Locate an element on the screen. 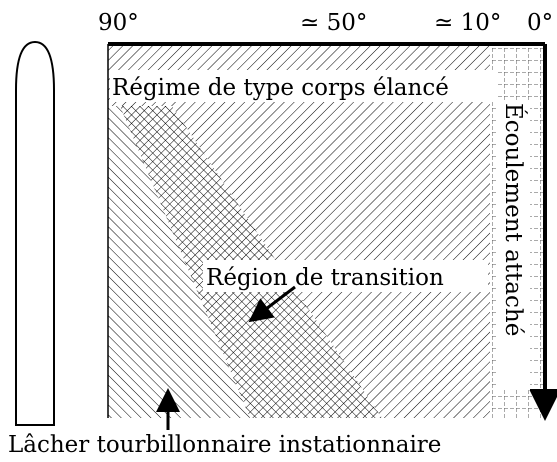 Image resolution: width=557 pixels, height=462 pixels. angle-label: ≃ 10° is located at coordinates (467, 23).